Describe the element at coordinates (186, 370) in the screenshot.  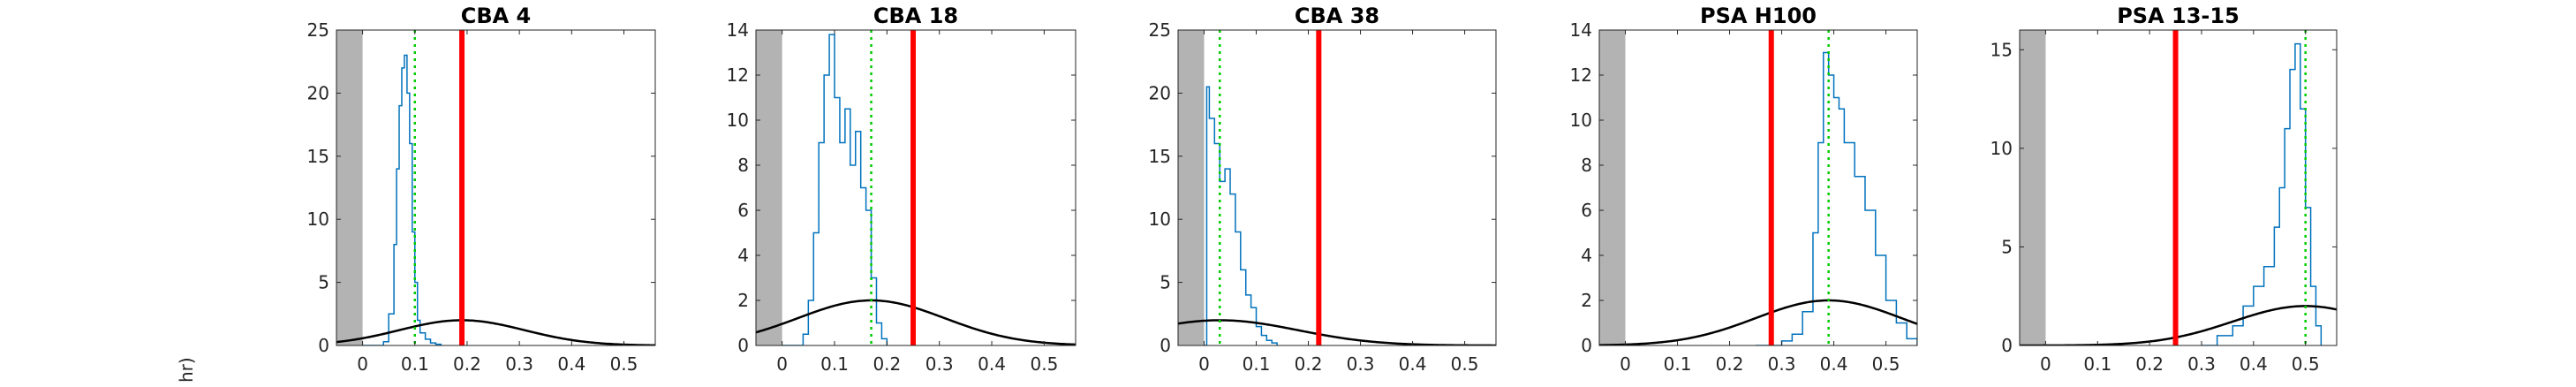
I see `y-axis-label-partial: hr)` at that location.